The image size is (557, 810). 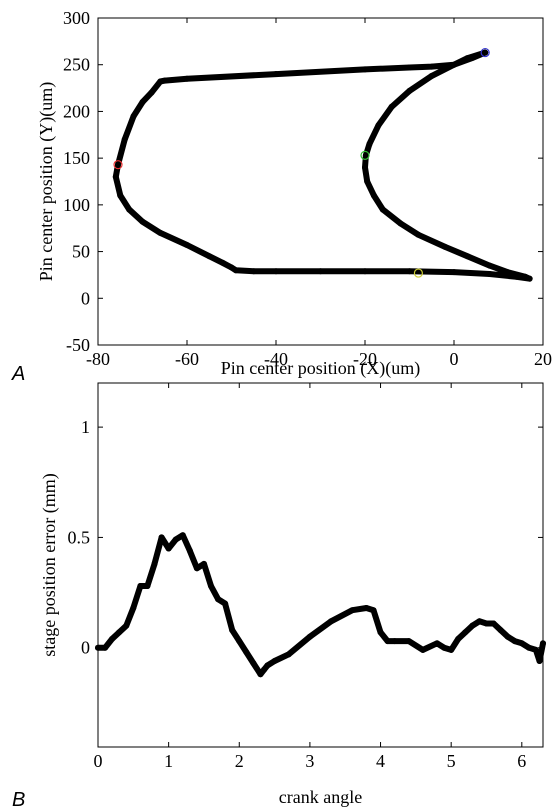 What do you see at coordinates (276, 359) in the screenshot?
I see `x-tick-label: -40` at bounding box center [276, 359].